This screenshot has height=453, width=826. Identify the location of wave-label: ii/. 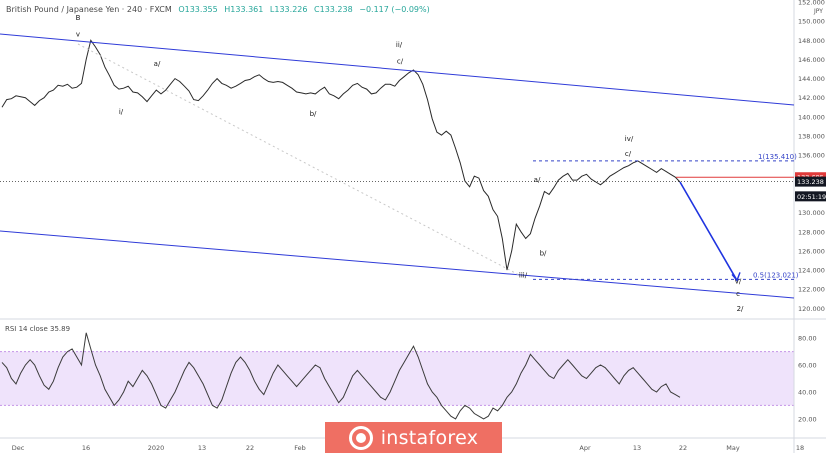
(399, 45).